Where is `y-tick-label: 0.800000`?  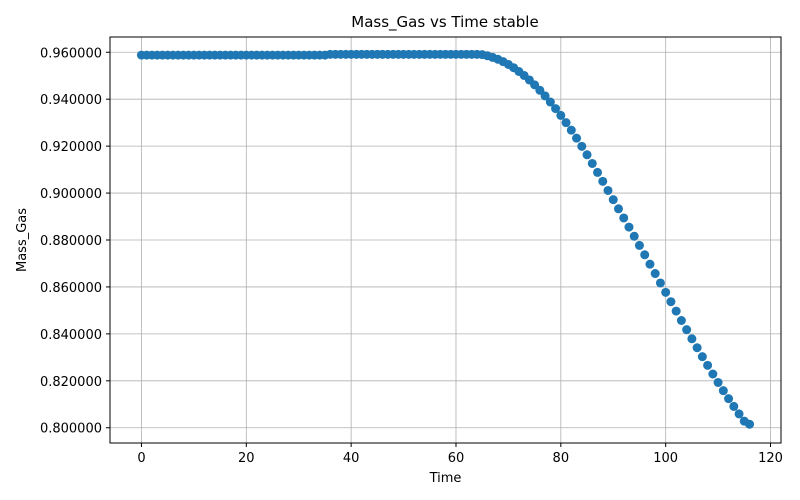 y-tick-label: 0.800000 is located at coordinates (71, 429).